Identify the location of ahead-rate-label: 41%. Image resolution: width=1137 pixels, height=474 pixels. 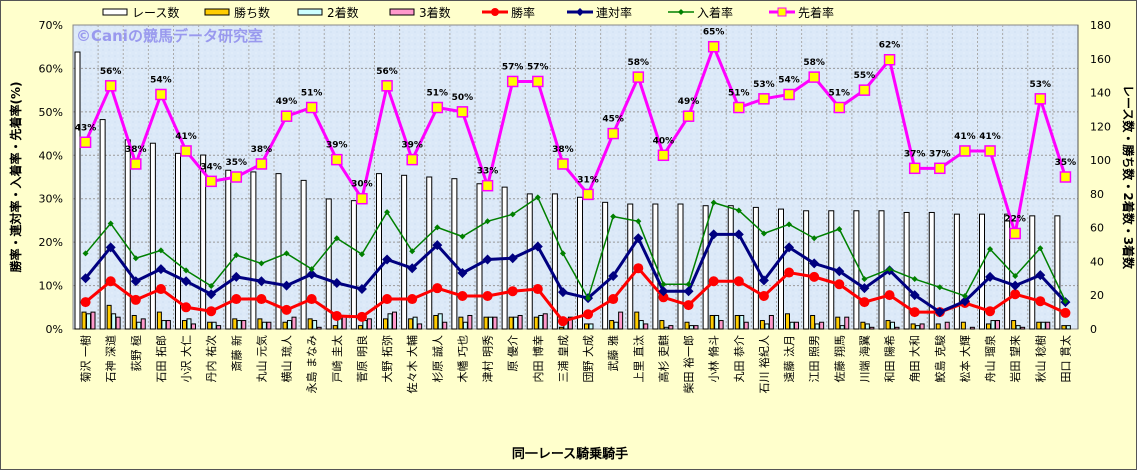
(965, 137).